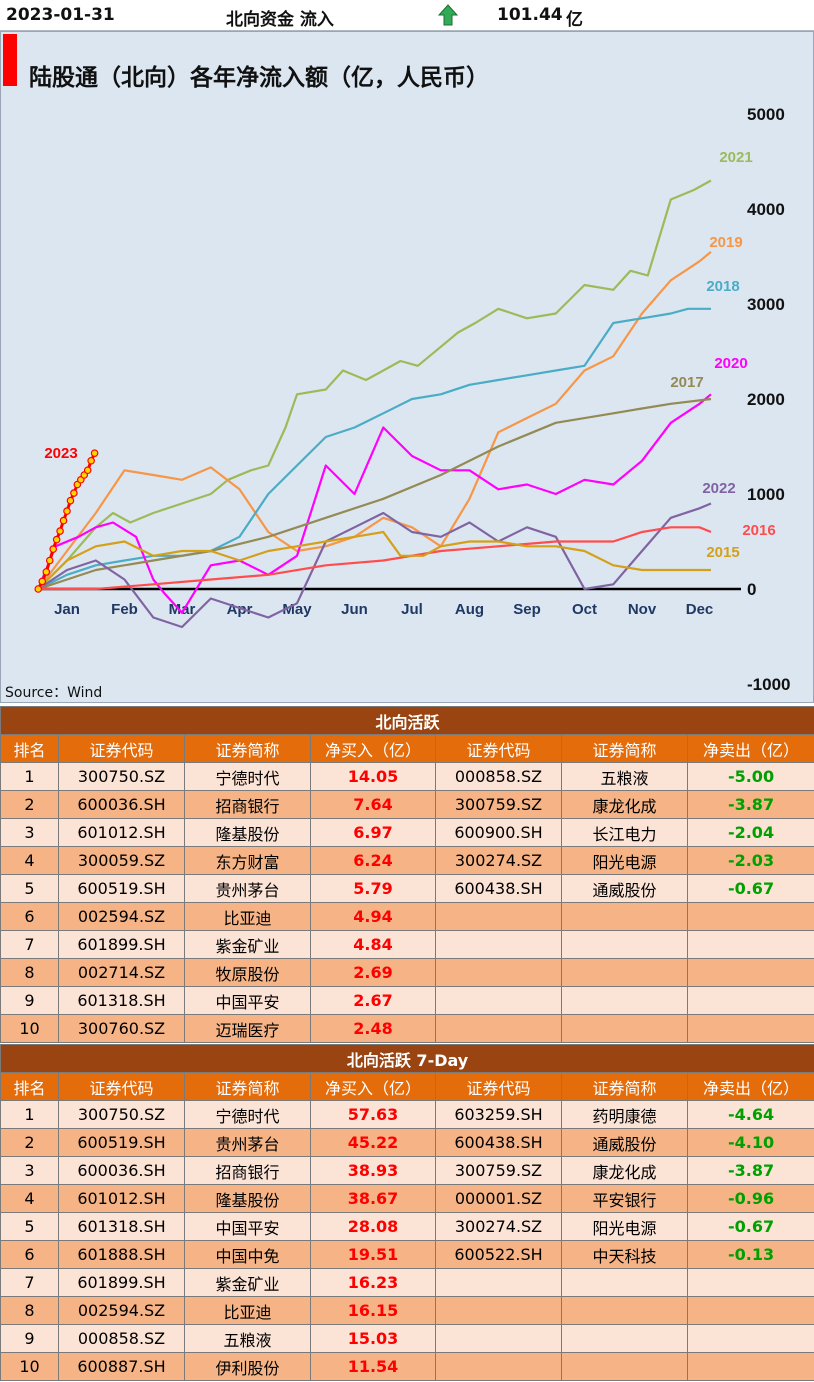 The width and height of the screenshot is (814, 1382). What do you see at coordinates (297, 609) in the screenshot?
I see `x-tick-label: May` at bounding box center [297, 609].